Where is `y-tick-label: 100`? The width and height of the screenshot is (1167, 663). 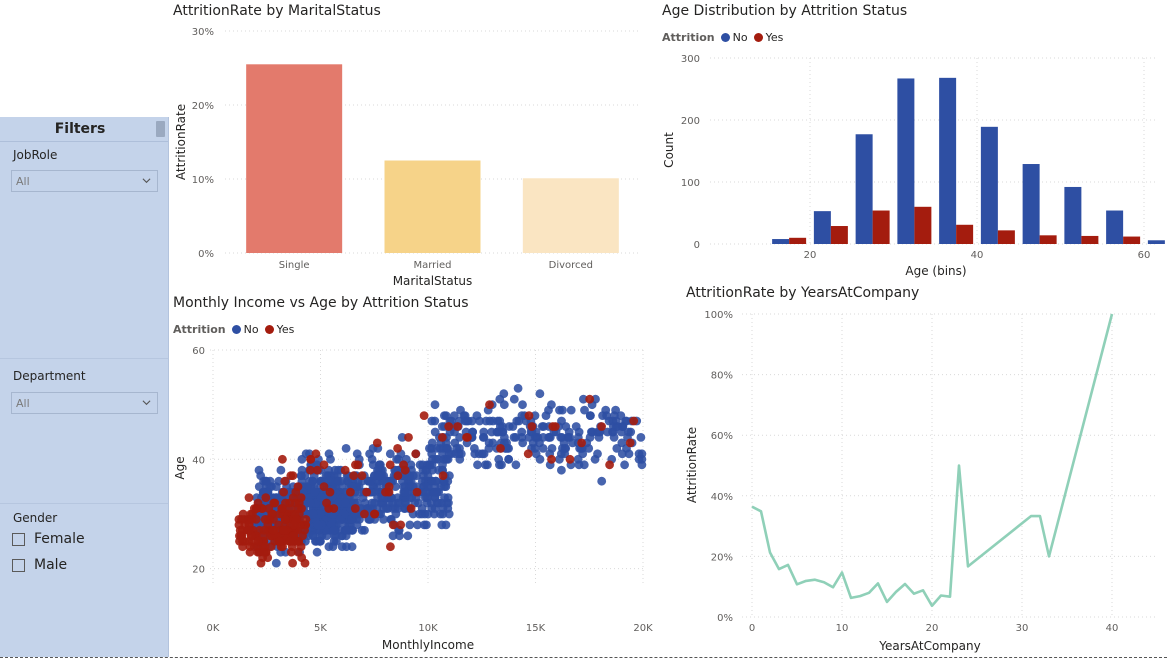 y-tick-label: 100 is located at coordinates (690, 183).